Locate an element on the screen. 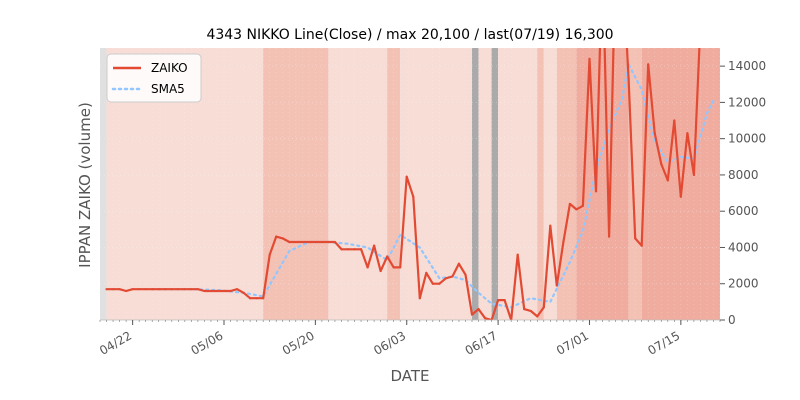 This screenshot has height=400, width=800. x-tick-label: 06/03 is located at coordinates (389, 342).